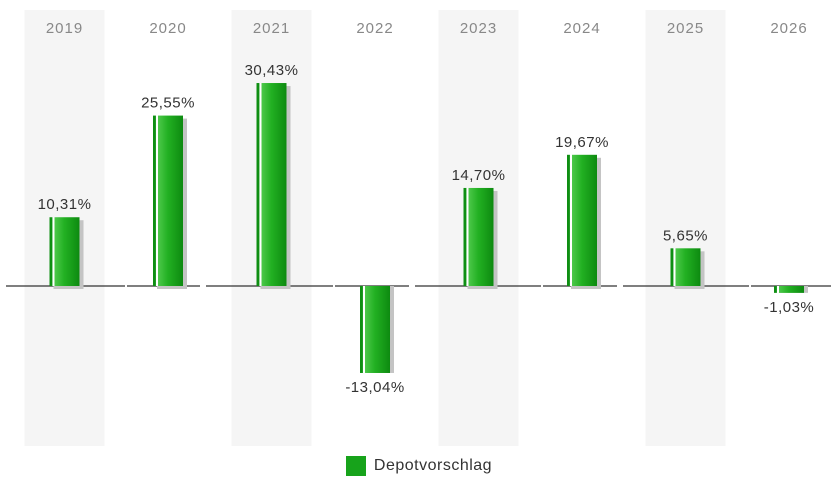 The width and height of the screenshot is (838, 481). What do you see at coordinates (433, 465) in the screenshot?
I see `legend-label: Depotvorschlag` at bounding box center [433, 465].